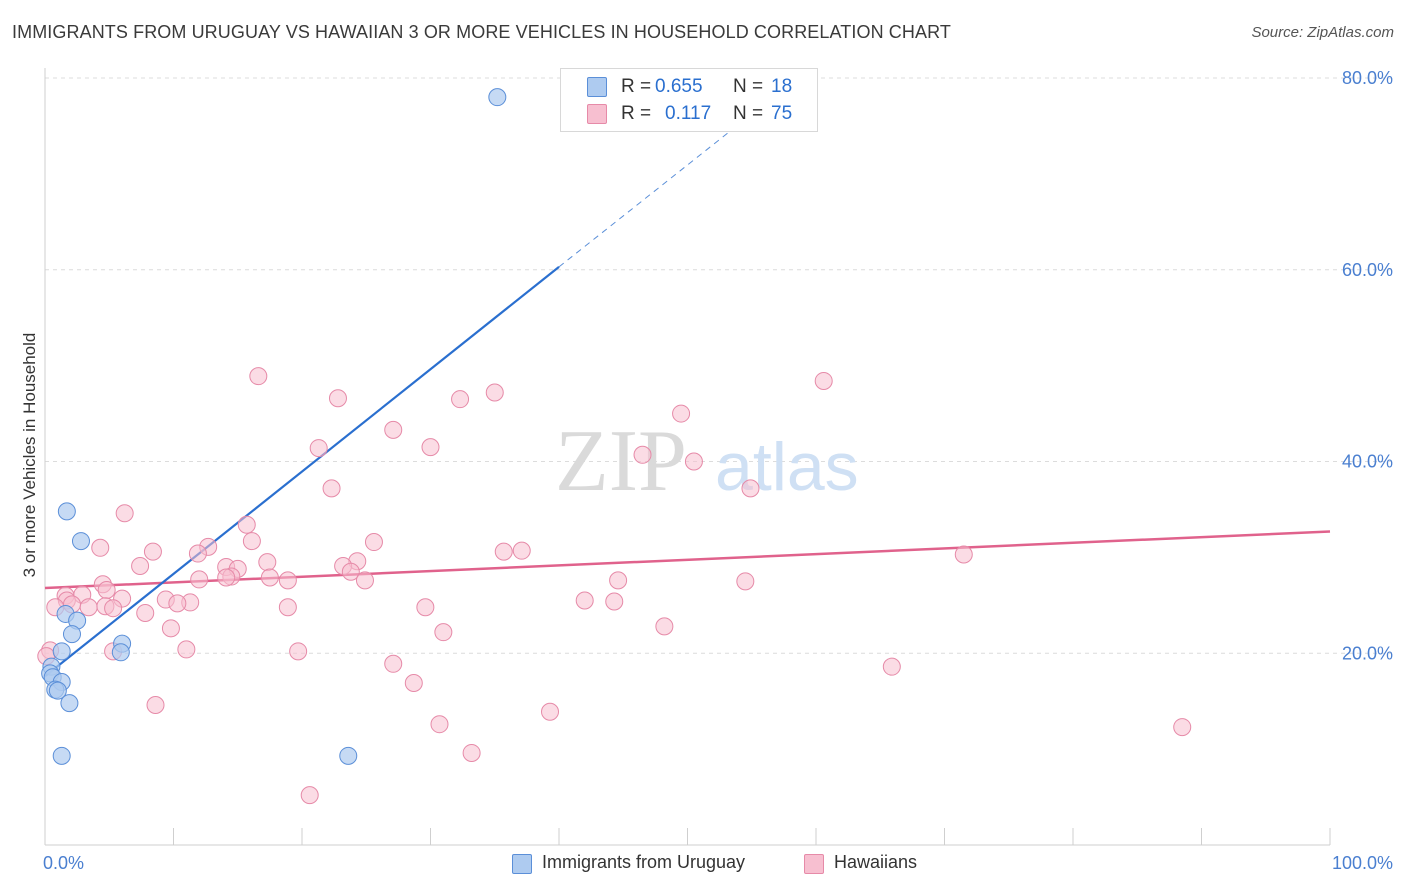 The image size is (1406, 892). Describe the element at coordinates (1367, 462) in the screenshot. I see `y-tick-label: 40.0%` at that location.